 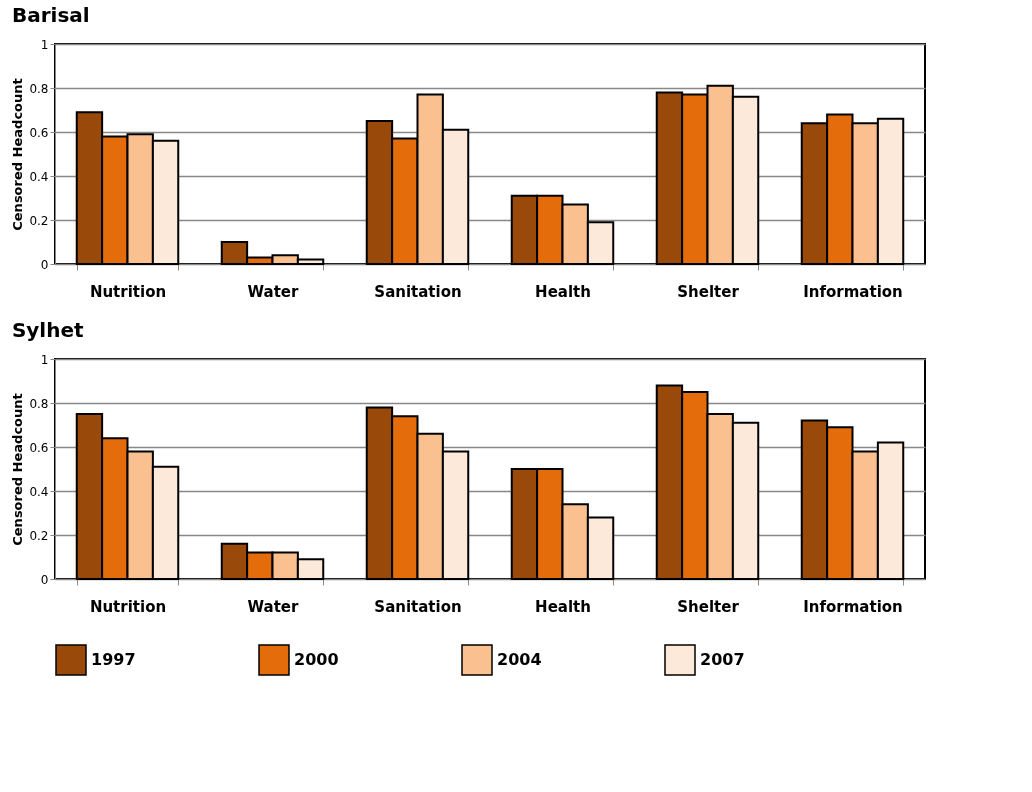 I want to click on chart-title: Sylhet, so click(x=48, y=330).